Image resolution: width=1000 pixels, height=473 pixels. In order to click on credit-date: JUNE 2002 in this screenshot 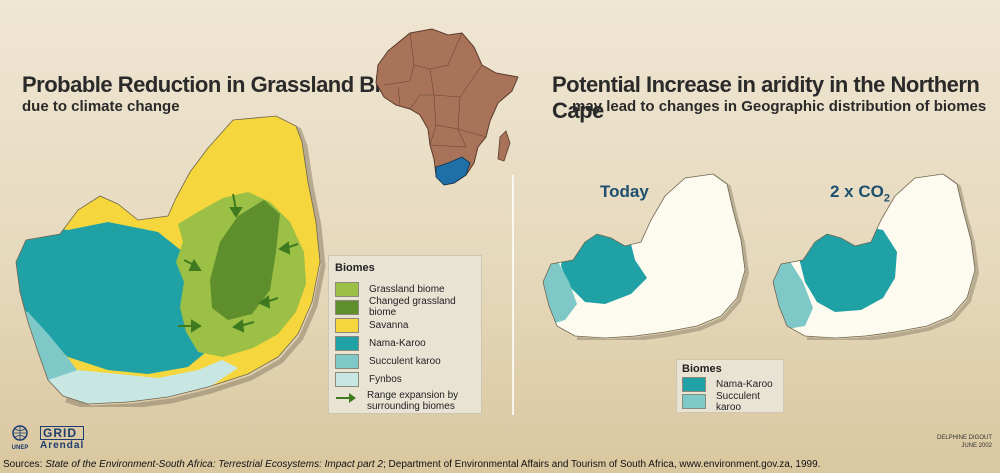, I will do `click(976, 446)`.